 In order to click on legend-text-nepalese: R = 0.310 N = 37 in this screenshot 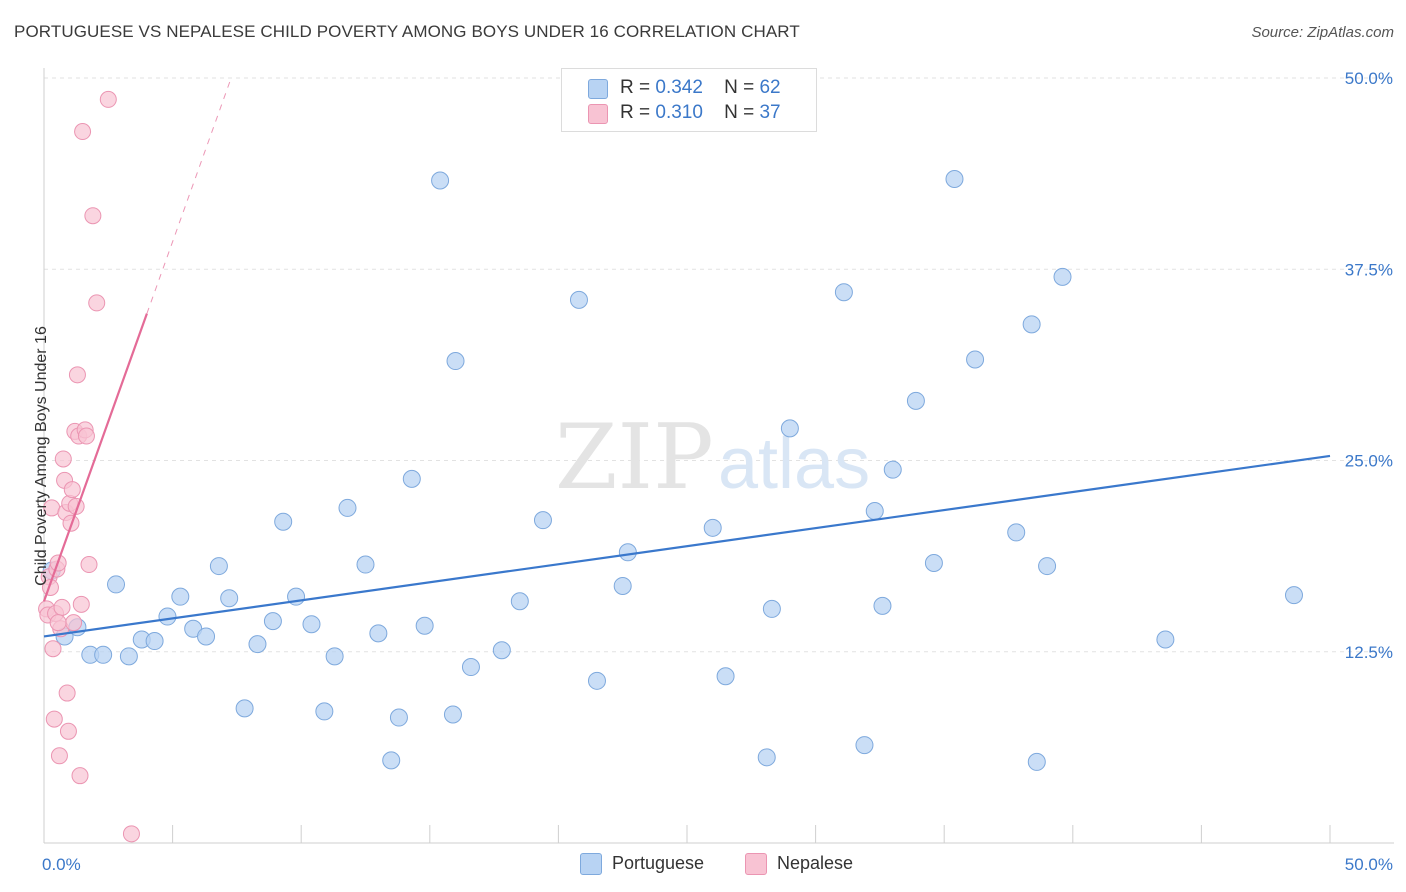, I will do `click(700, 113)`.